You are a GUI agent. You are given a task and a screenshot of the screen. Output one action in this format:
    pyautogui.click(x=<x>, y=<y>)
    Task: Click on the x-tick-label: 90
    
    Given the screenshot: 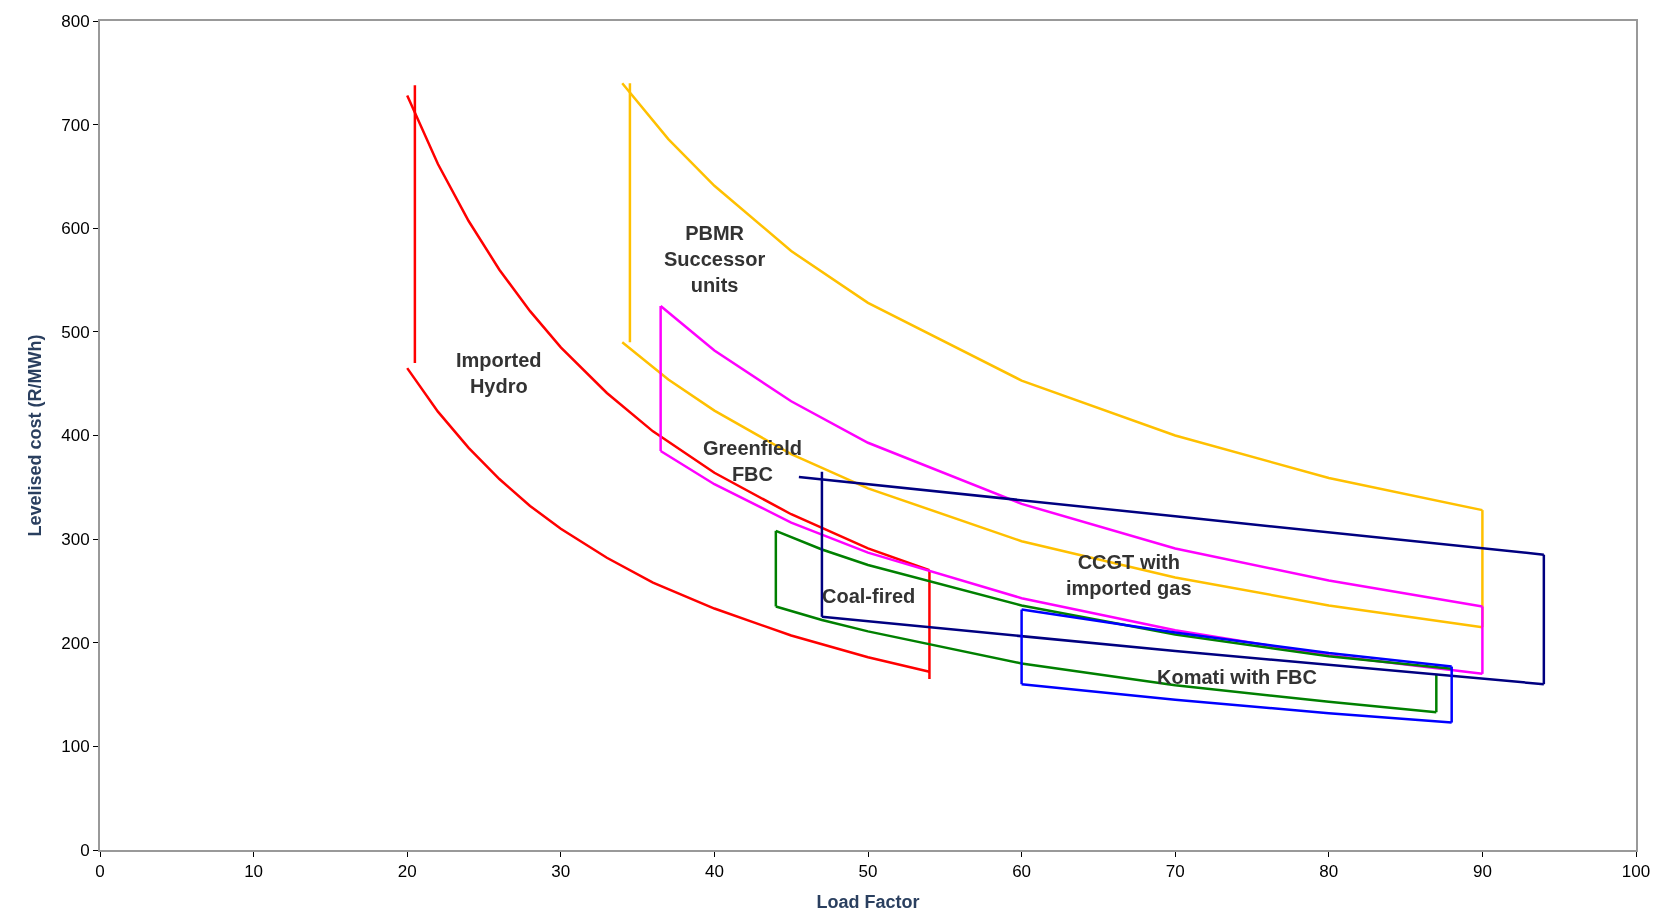 What is the action you would take?
    pyautogui.click(x=1482, y=872)
    